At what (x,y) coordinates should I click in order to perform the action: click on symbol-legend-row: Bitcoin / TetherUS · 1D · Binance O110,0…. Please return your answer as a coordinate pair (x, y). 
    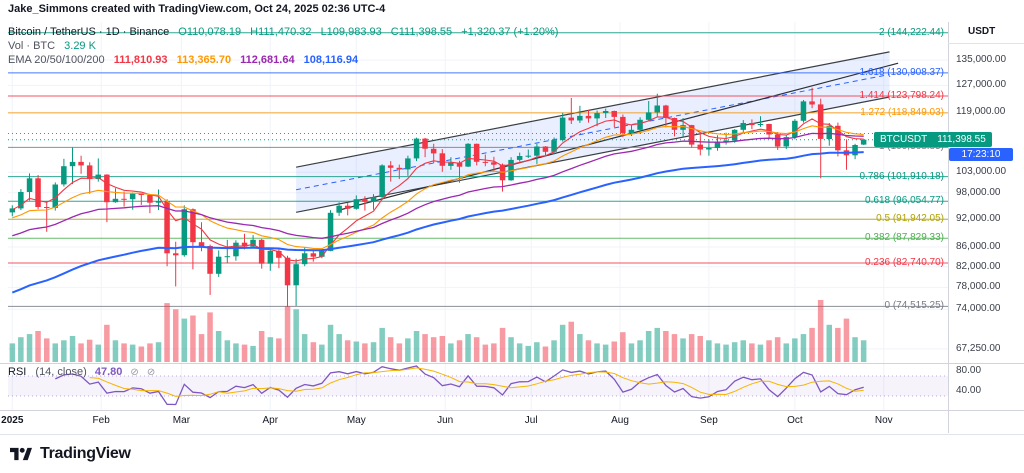
    Looking at the image, I should click on (283, 32).